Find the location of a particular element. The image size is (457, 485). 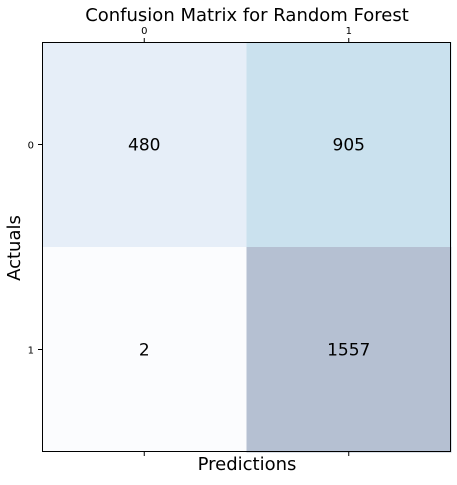

cell-value-label-1-0: 2 is located at coordinates (144, 351).